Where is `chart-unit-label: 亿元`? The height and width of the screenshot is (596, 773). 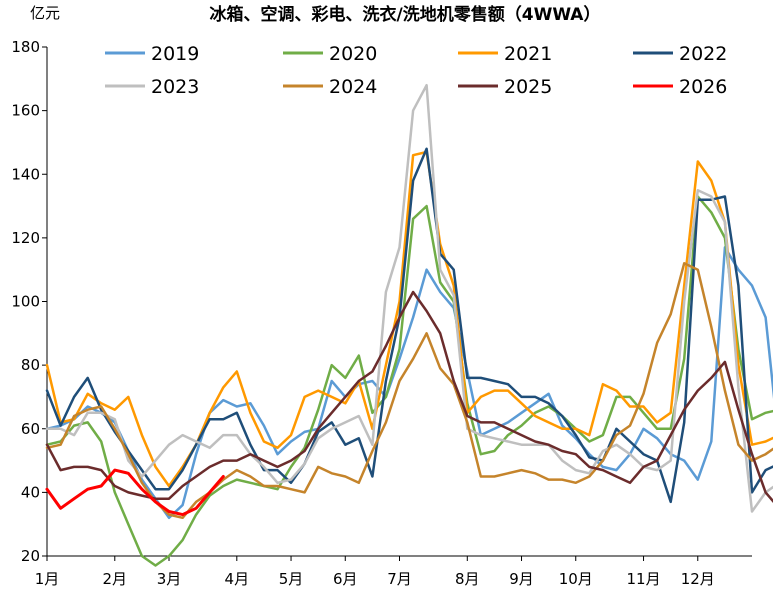
chart-unit-label: 亿元 is located at coordinates (45, 13).